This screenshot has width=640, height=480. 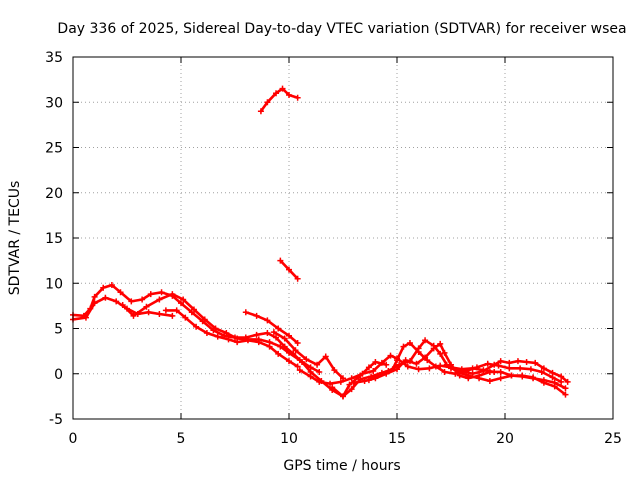 I want to click on y-tick-label: 25, so click(x=54, y=149).